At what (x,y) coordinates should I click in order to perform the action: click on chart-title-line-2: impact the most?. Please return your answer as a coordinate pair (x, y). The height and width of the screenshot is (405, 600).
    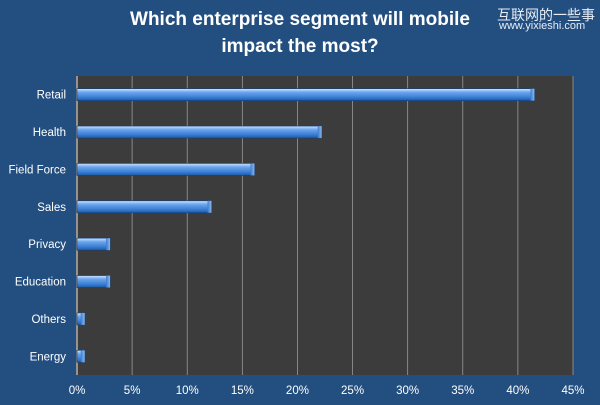
    Looking at the image, I should click on (300, 46).